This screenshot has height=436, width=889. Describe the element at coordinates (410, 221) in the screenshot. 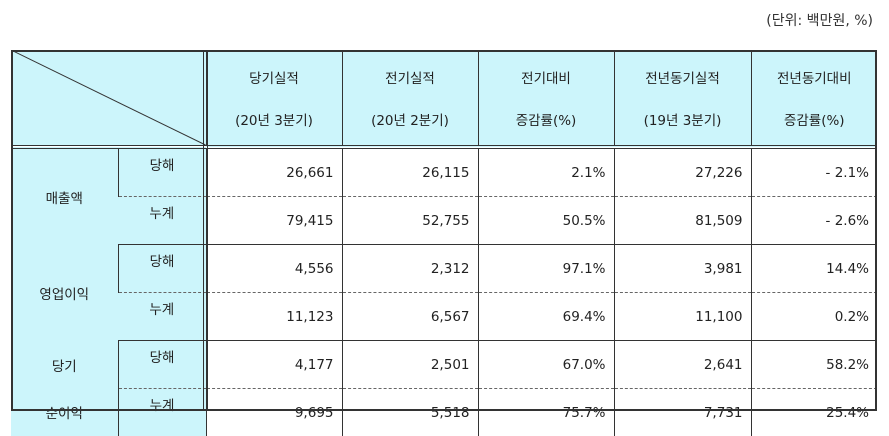

I see `value-cell: 52,755` at that location.